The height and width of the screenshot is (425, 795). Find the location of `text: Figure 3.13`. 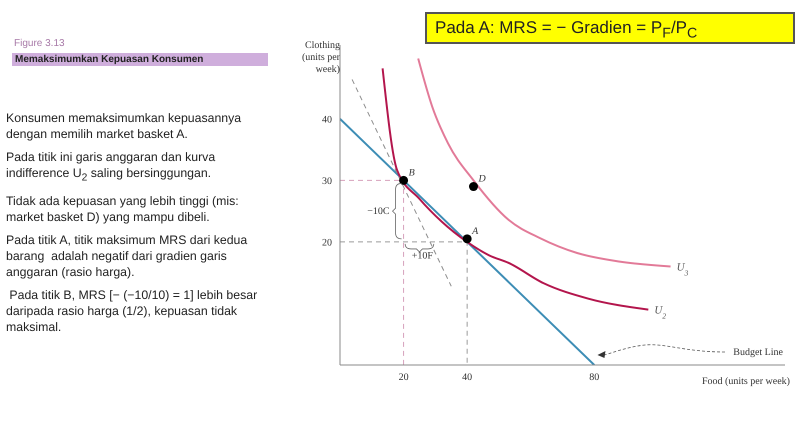

text: Figure 3.13 is located at coordinates (39, 43).